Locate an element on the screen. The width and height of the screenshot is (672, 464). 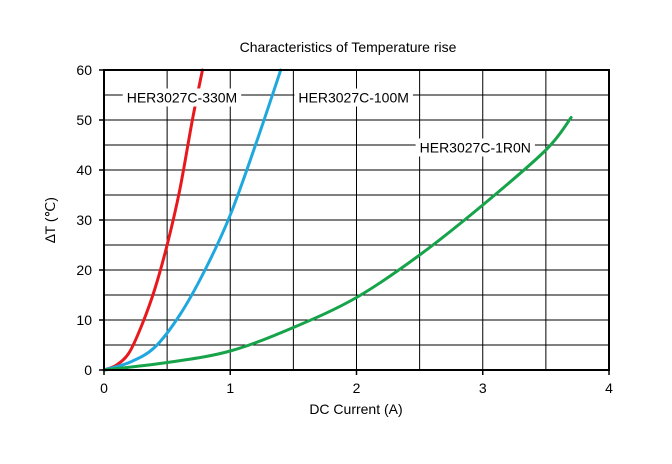
y-tick-label: 50 is located at coordinates (84, 120).